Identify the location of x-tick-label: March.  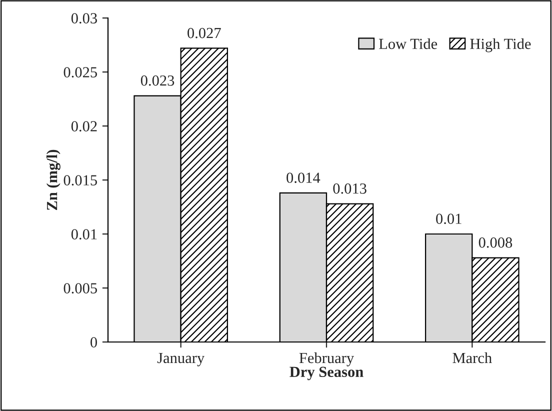
(472, 358).